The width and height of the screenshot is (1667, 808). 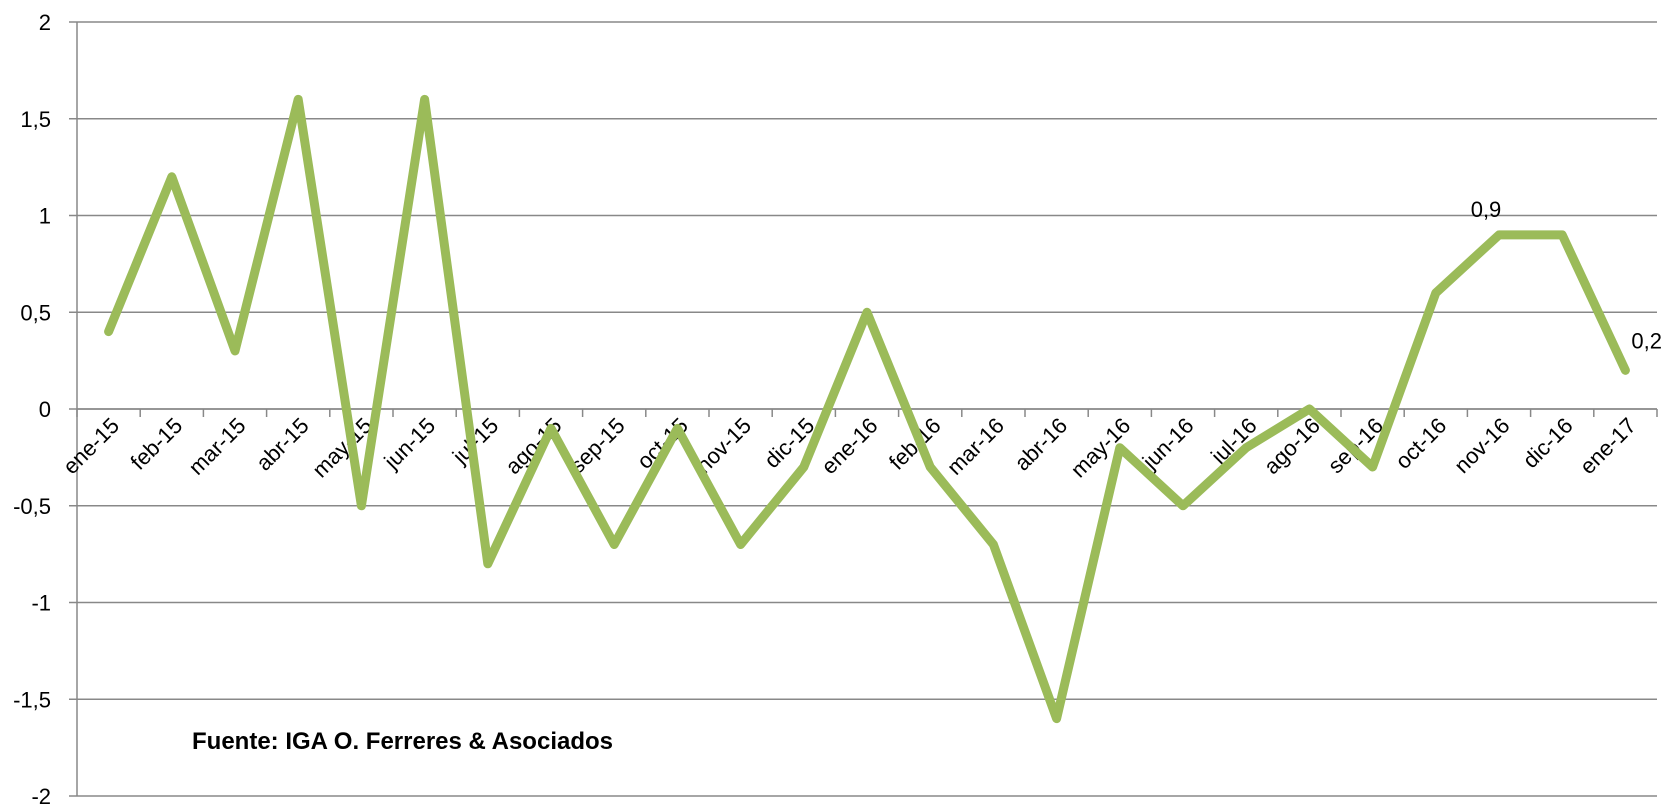 I want to click on x-tick-label: oct-16, so click(x=1420, y=443).